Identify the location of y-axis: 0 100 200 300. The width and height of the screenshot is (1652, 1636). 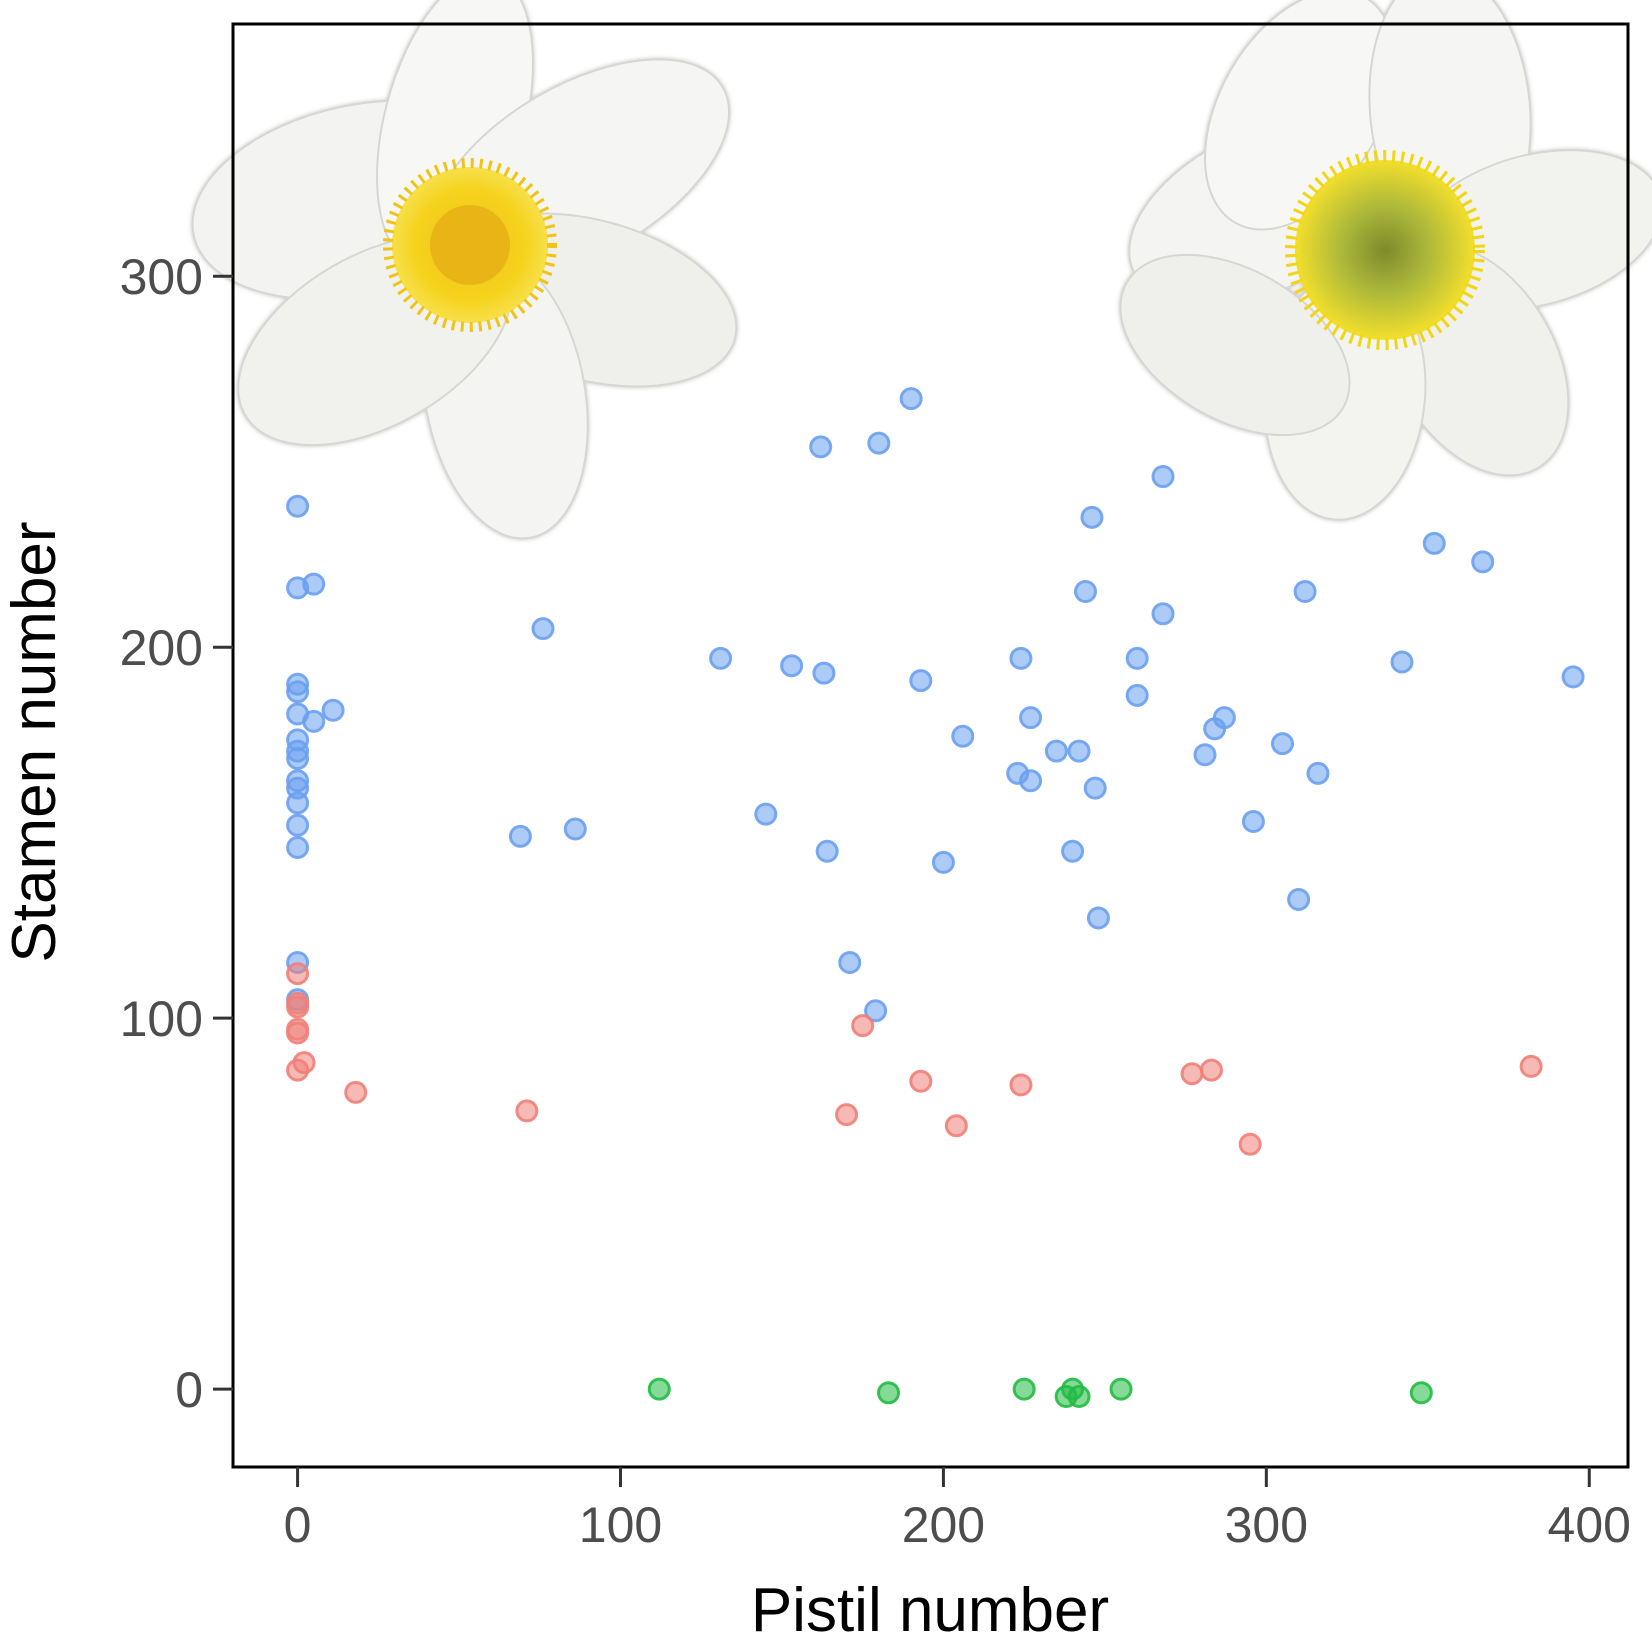
(176, 833).